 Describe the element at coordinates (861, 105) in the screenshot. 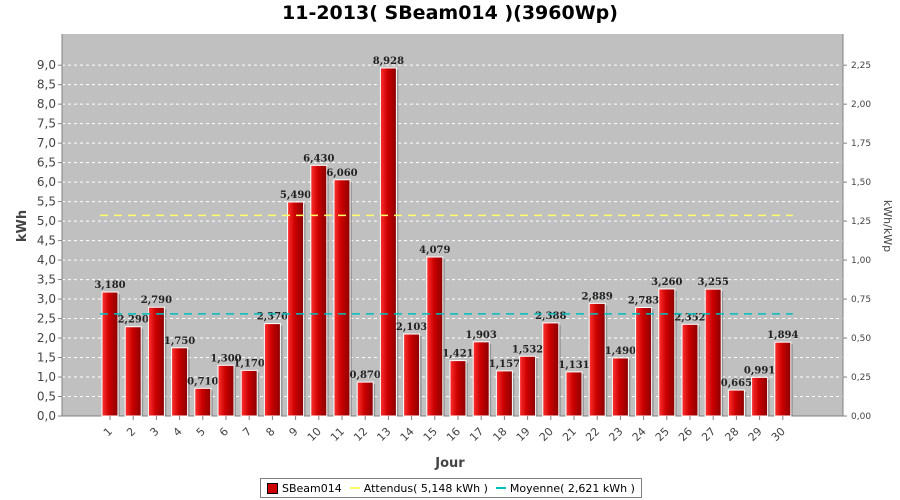

I see `y2-tick-label: 2,00` at that location.